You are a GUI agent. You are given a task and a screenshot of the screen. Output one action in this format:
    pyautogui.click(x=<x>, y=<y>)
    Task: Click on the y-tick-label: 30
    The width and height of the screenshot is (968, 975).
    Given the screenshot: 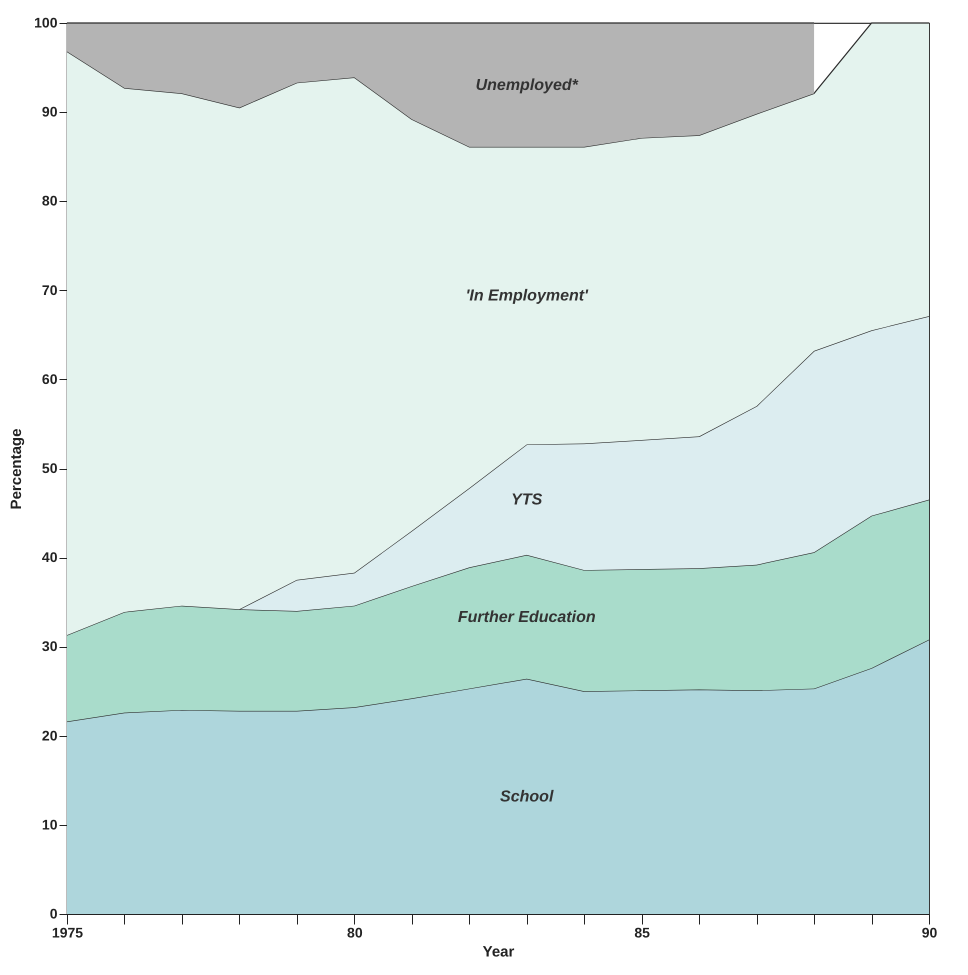 What is the action you would take?
    pyautogui.click(x=50, y=646)
    